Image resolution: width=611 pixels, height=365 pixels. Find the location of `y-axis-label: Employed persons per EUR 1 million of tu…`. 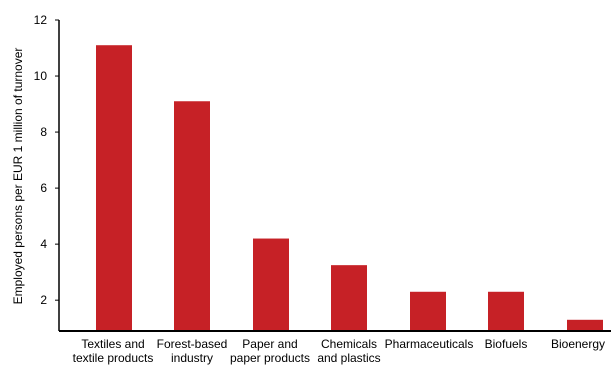

y-axis-label: Employed persons per EUR 1 million of tu… is located at coordinates (18, 176).